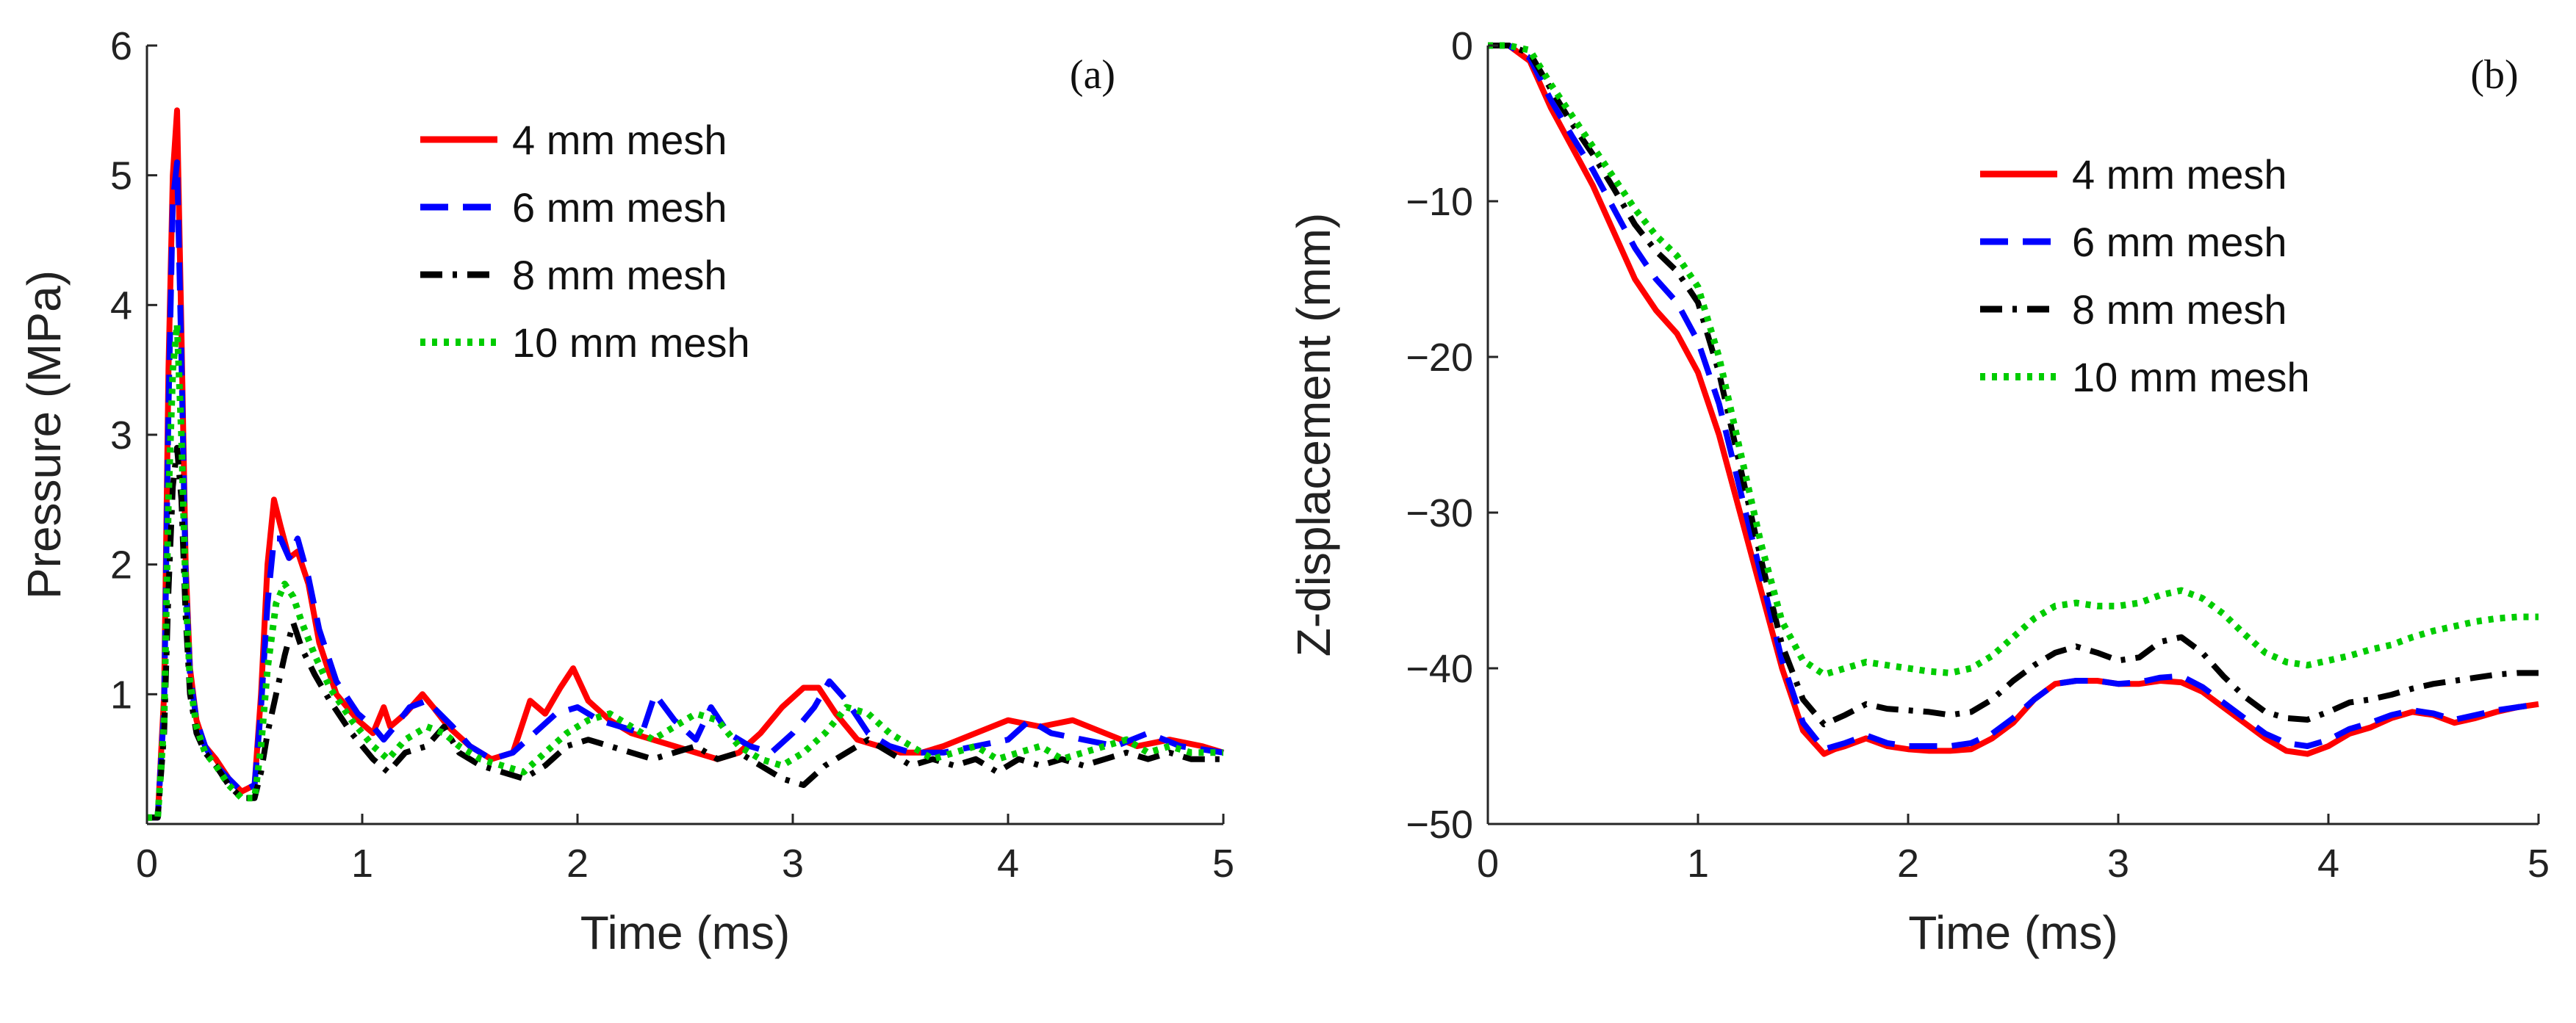 Image resolution: width=2576 pixels, height=1023 pixels. What do you see at coordinates (44, 434) in the screenshot?
I see `chart-a-y-axis-label: Pressure (MPa)` at bounding box center [44, 434].